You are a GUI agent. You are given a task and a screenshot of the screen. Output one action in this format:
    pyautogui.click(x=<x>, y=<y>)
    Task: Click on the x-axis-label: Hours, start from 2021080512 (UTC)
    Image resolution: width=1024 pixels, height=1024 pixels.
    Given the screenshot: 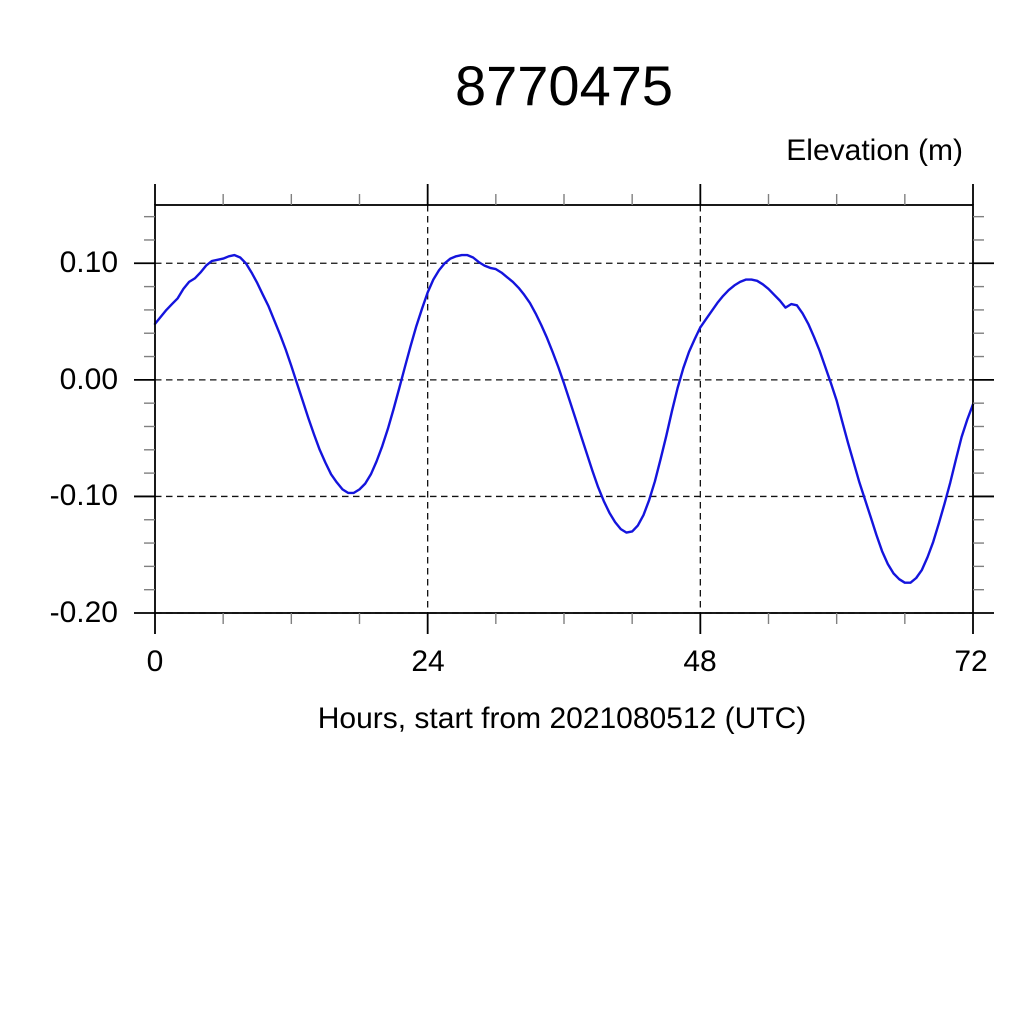 What is the action you would take?
    pyautogui.click(x=562, y=718)
    